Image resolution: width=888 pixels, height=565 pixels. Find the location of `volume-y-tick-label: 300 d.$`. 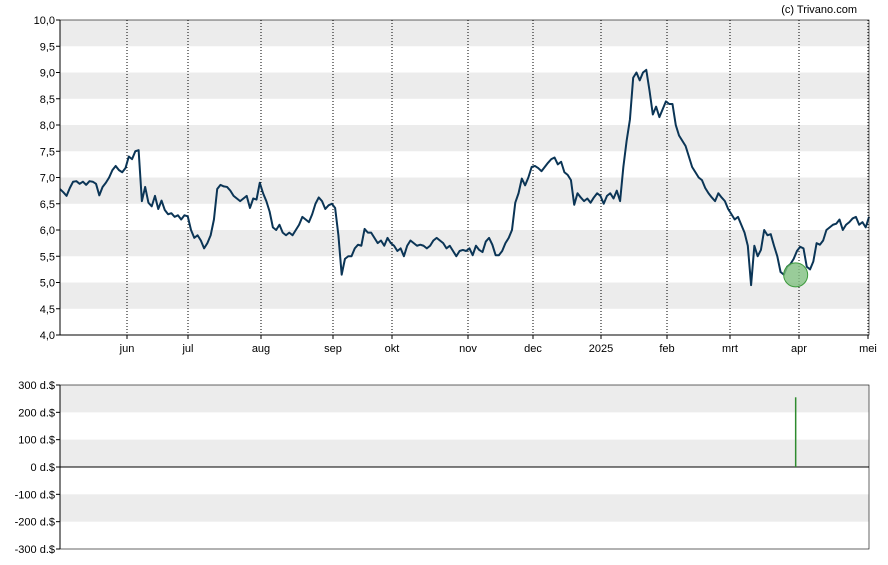

volume-y-tick-label: 300 d.$ is located at coordinates (36, 386).